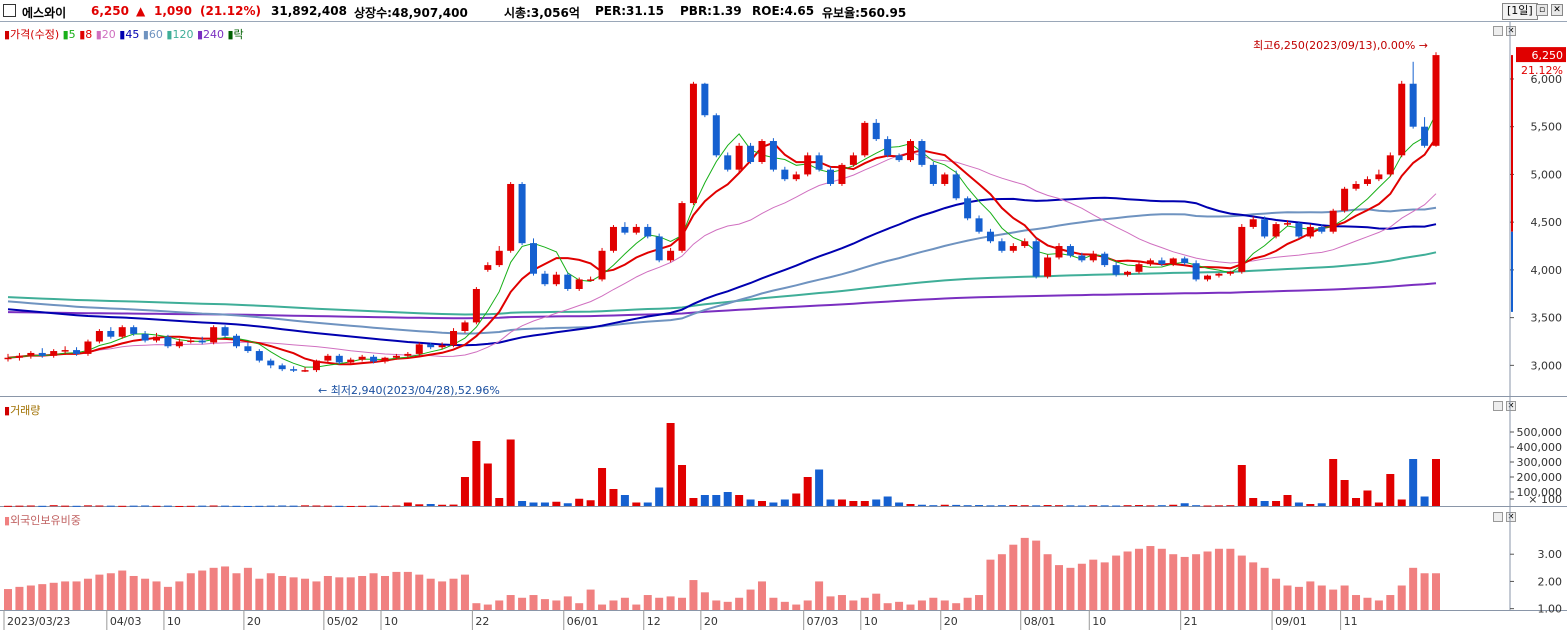 This screenshot has height=630, width=1567. Describe the element at coordinates (1498, 31) in the screenshot. I see `panel-minimize-icon` at that location.